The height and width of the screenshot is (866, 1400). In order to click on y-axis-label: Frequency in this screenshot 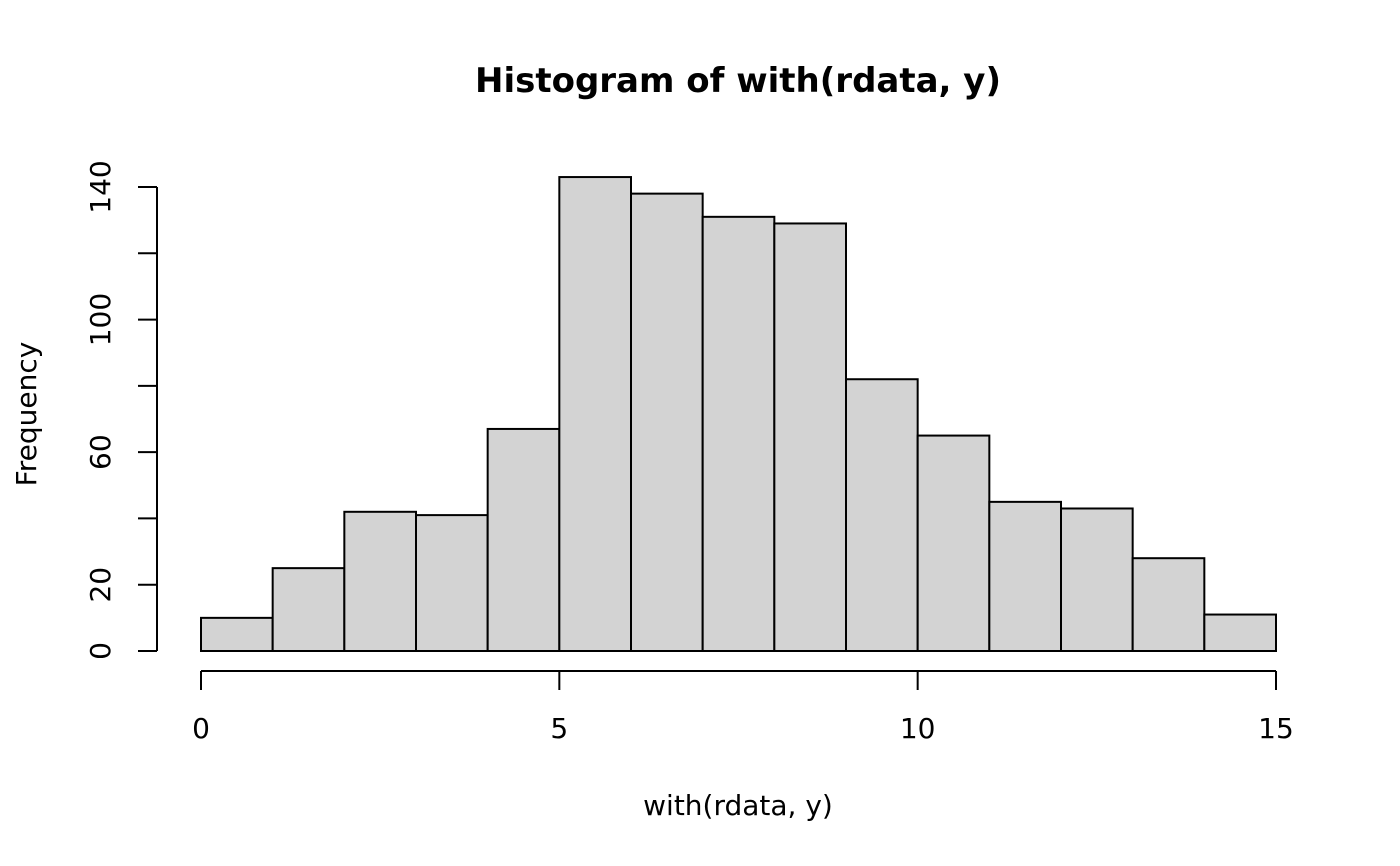, I will do `click(26, 414)`.